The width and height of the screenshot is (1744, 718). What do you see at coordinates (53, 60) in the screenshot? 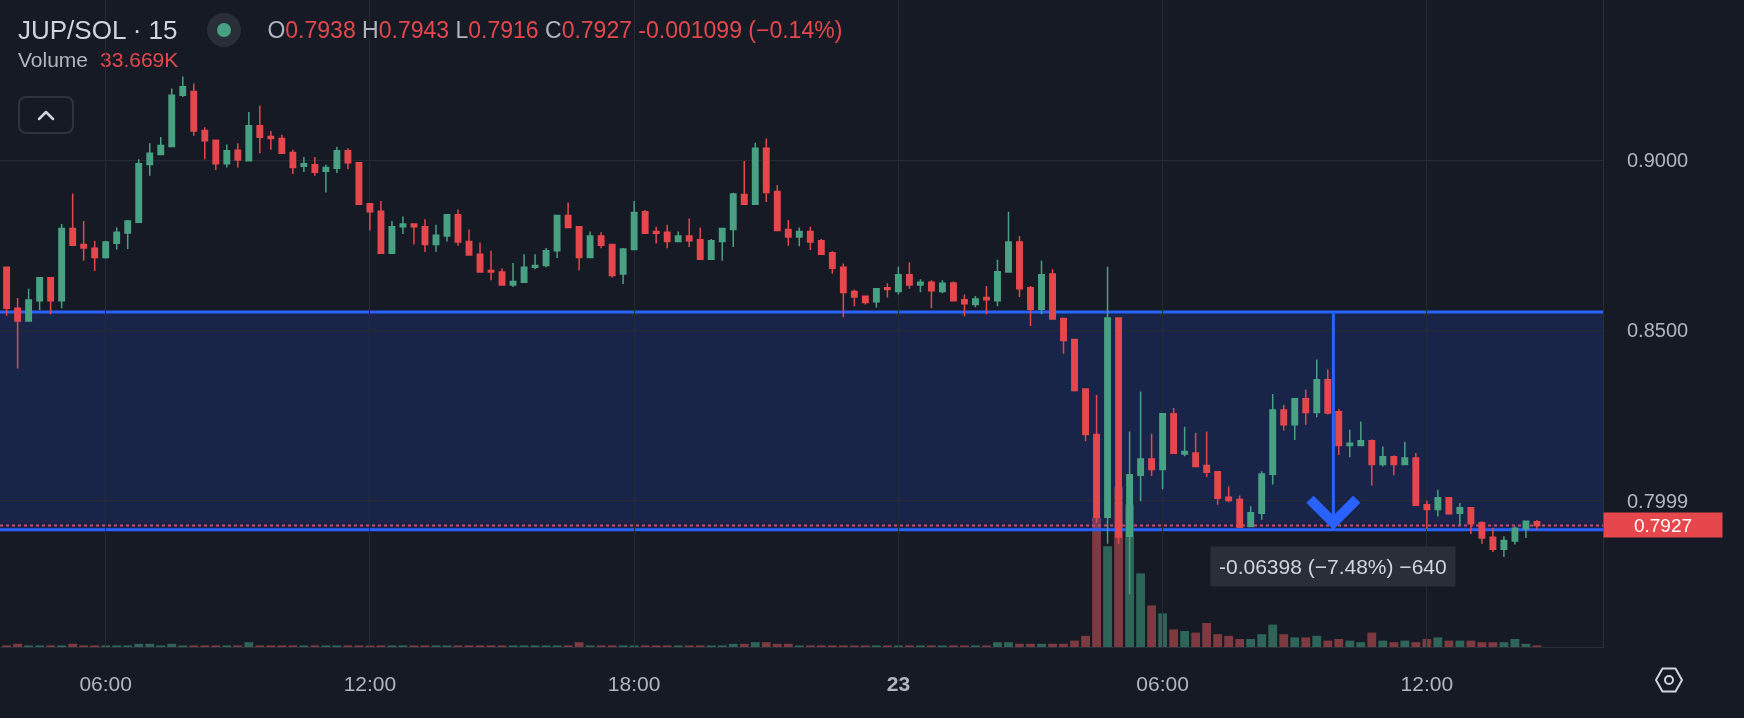
I see `chart-title: Volume` at bounding box center [53, 60].